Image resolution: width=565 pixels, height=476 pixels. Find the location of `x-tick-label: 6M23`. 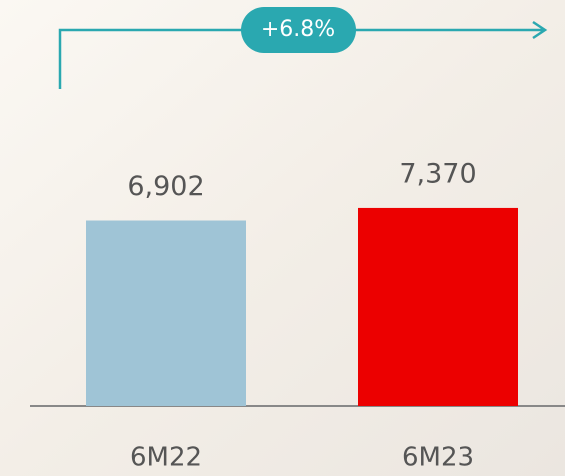

x-tick-label: 6M23 is located at coordinates (438, 458).